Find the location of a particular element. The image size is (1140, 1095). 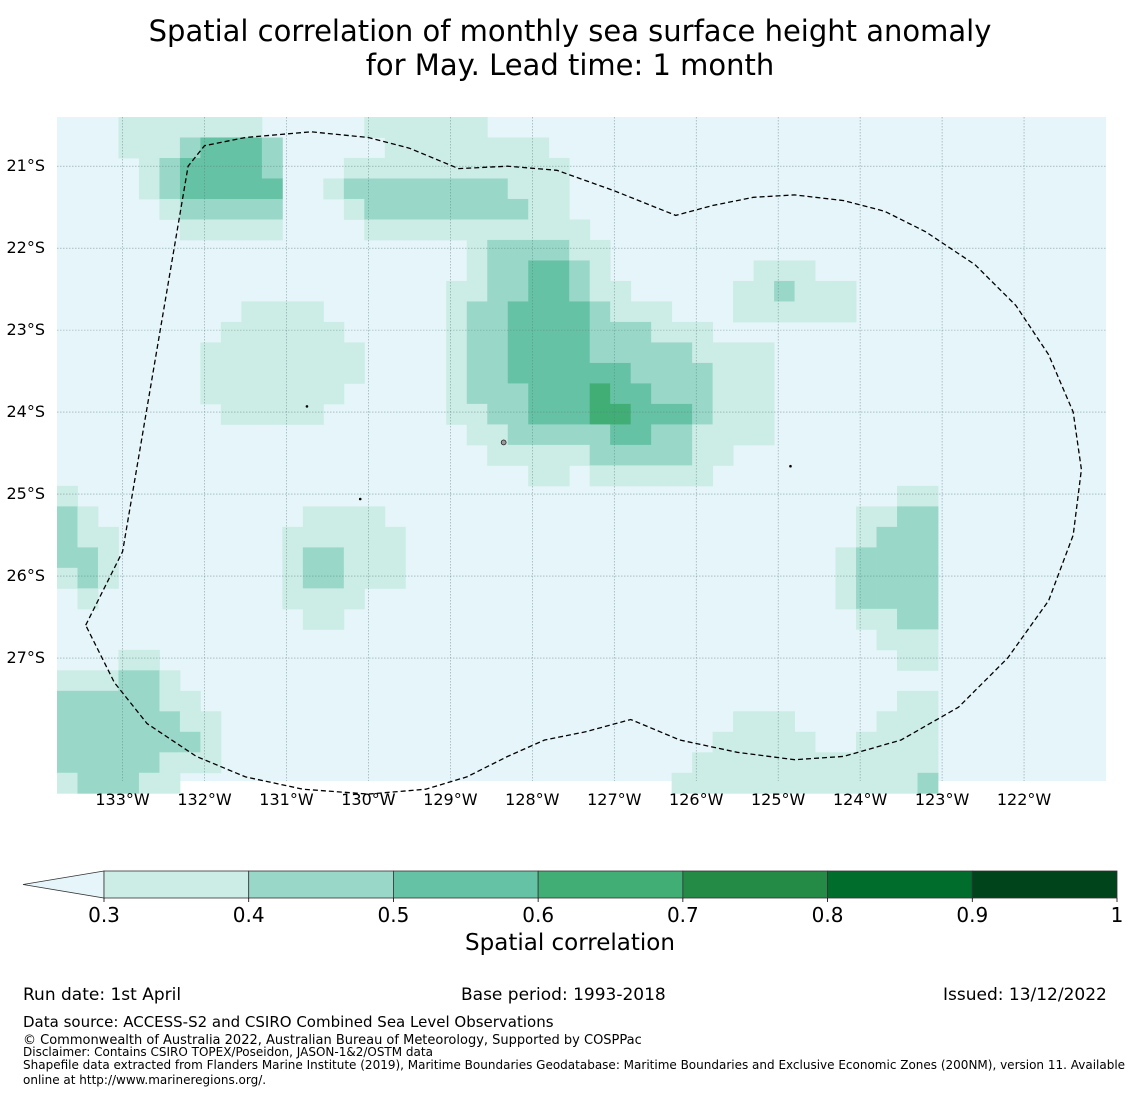

colorbar-extend-arrow is located at coordinates (63, 884).